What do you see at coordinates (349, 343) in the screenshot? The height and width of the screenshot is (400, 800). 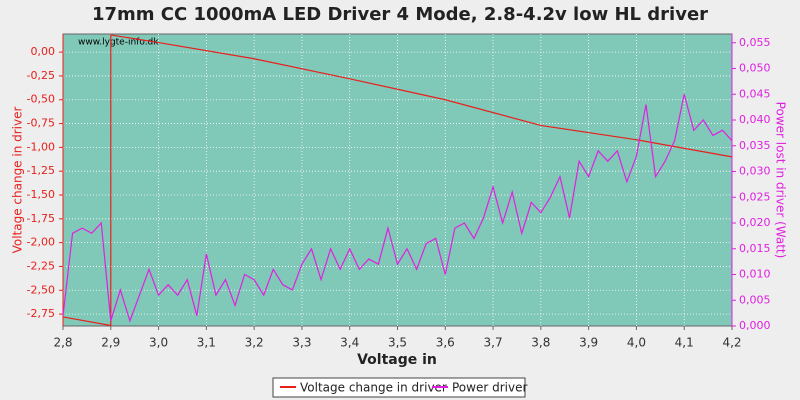 I see `x-tick-label: 3,4` at bounding box center [349, 343].